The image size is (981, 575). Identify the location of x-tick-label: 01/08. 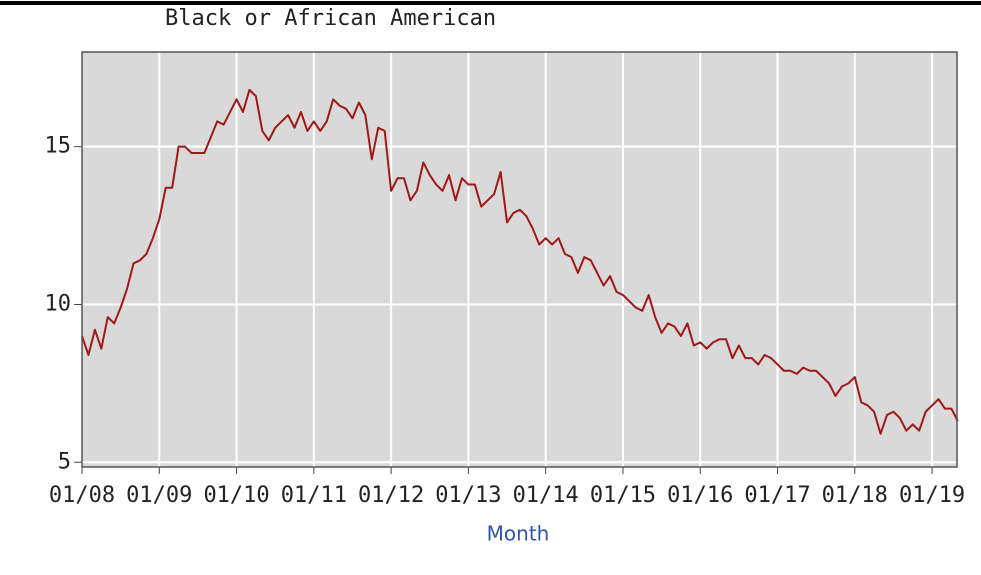
(82, 495).